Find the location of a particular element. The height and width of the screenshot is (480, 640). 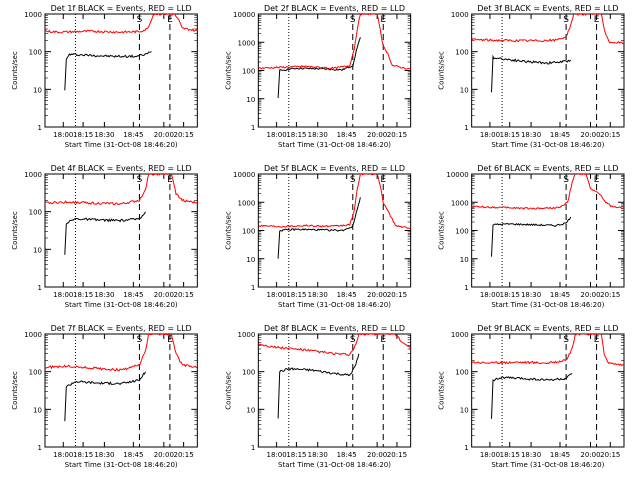

chart-title: Det 2f BLACK = Events, RED = LLD is located at coordinates (334, 8).